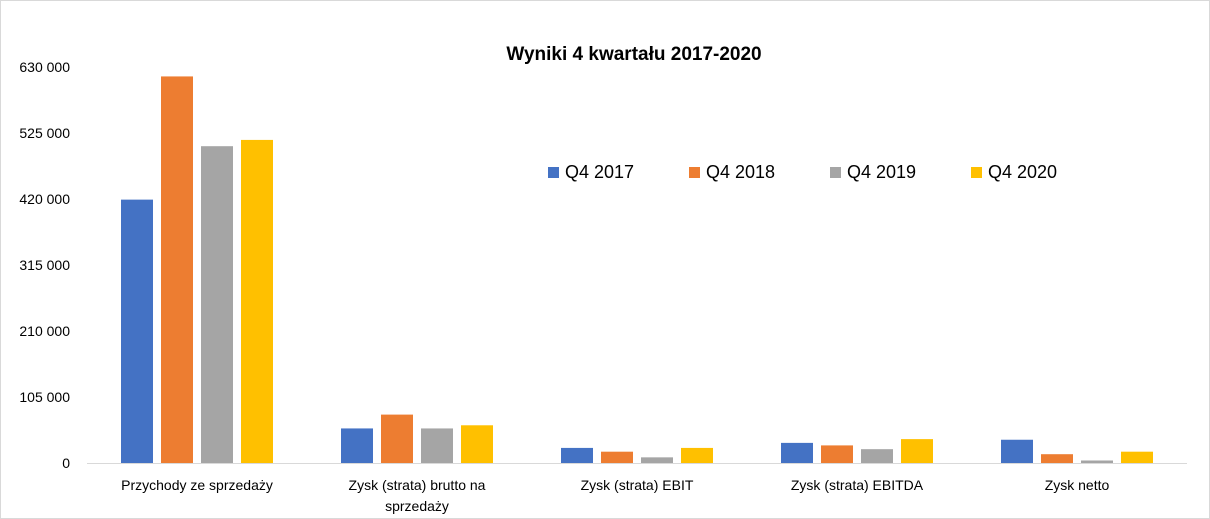  I want to click on x-tick-label-line: sprzedaży, so click(417, 506).